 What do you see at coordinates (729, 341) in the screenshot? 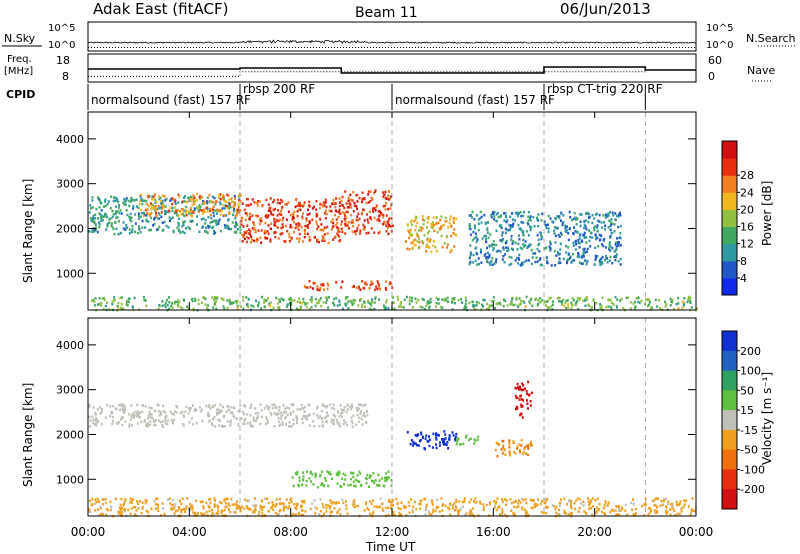
I see `colorbar-swatch` at bounding box center [729, 341].